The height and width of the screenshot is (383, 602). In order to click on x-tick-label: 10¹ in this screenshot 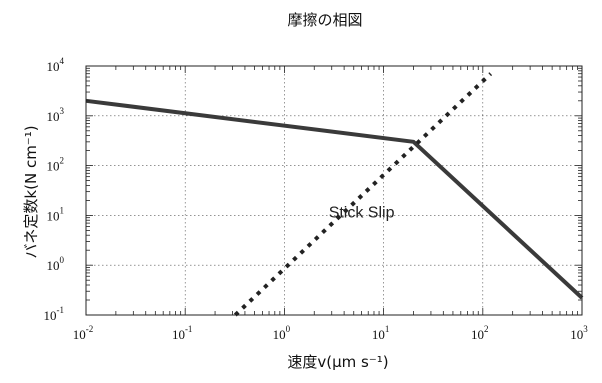, I will do `click(381, 333)`.